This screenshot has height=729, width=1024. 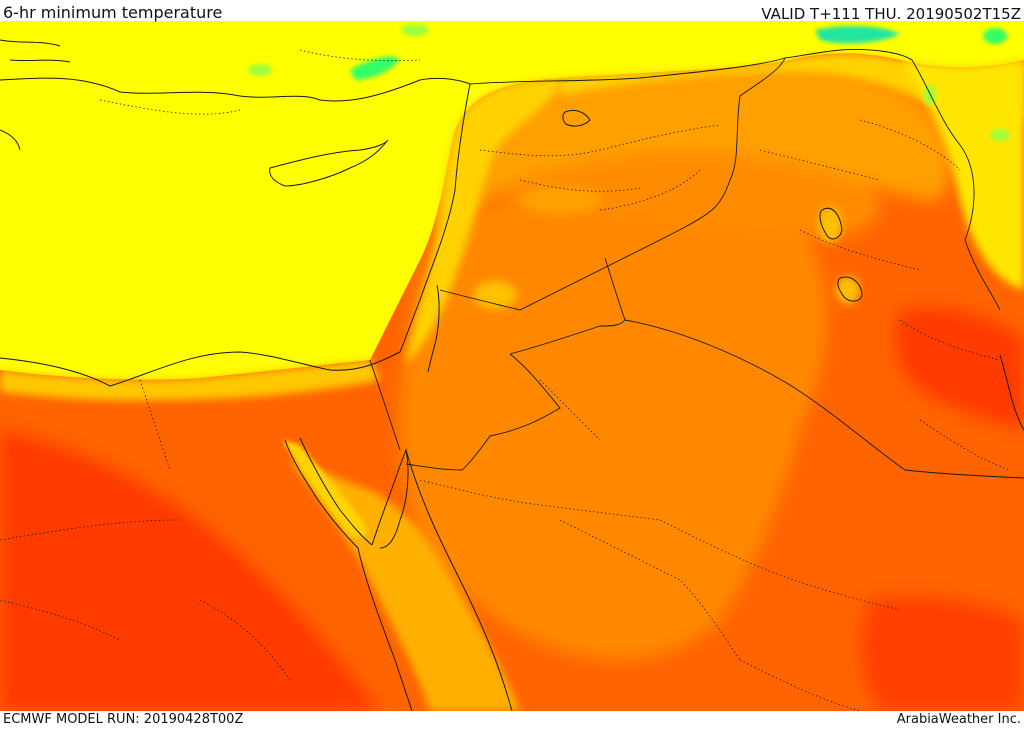 I want to click on border-iraq-saudi, so click(x=824, y=399).